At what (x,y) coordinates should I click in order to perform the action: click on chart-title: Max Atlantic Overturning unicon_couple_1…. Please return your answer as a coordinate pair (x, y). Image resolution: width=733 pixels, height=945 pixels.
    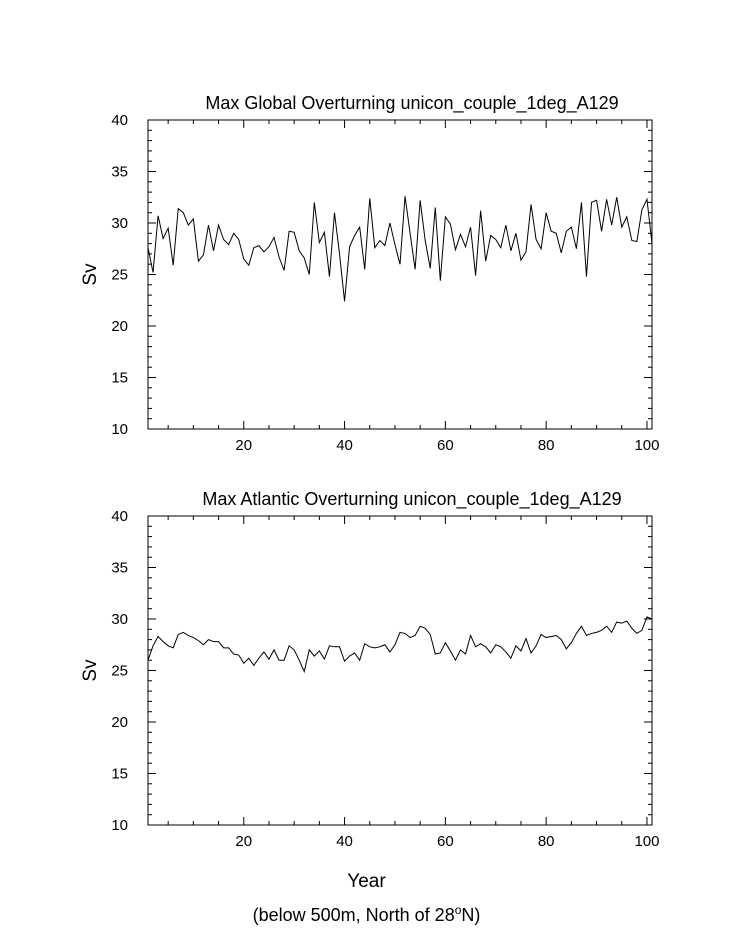
    Looking at the image, I should click on (411, 499).